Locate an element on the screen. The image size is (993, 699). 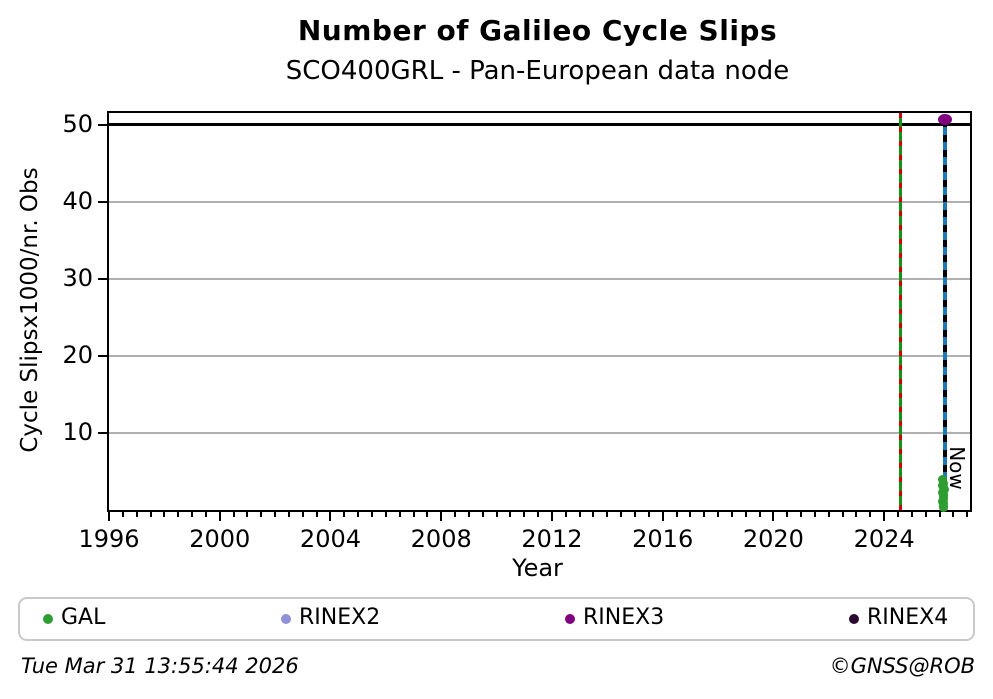
legend-marker-rinex2-icon is located at coordinates (286, 619).